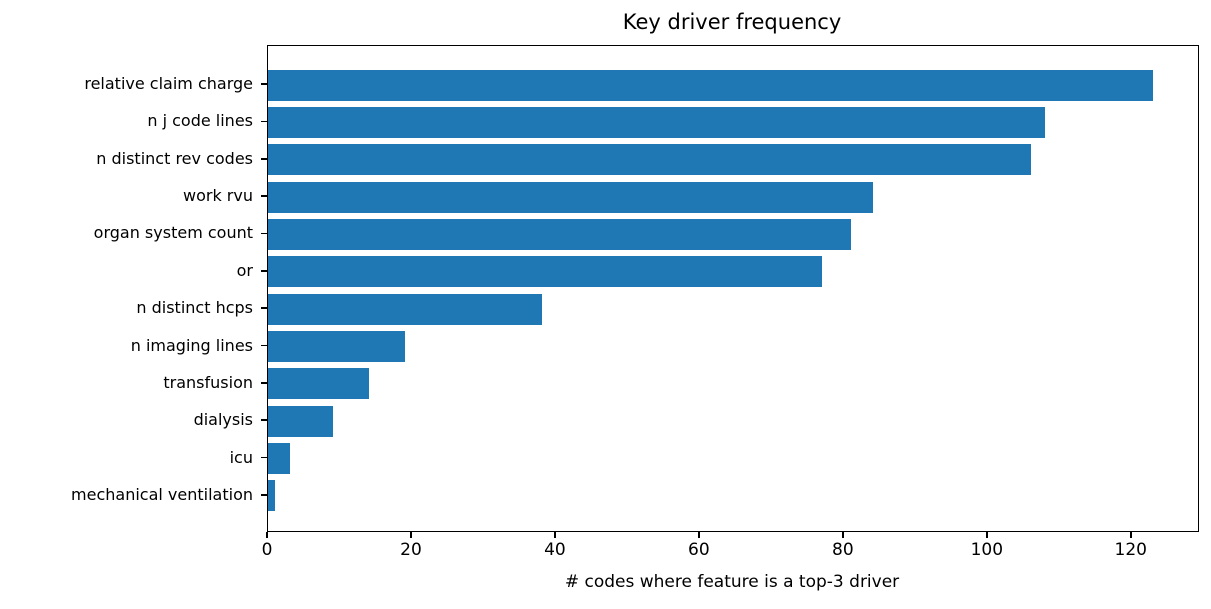 This screenshot has width=1211, height=609. What do you see at coordinates (1130, 550) in the screenshot?
I see `x-tick-label: 120` at bounding box center [1130, 550].